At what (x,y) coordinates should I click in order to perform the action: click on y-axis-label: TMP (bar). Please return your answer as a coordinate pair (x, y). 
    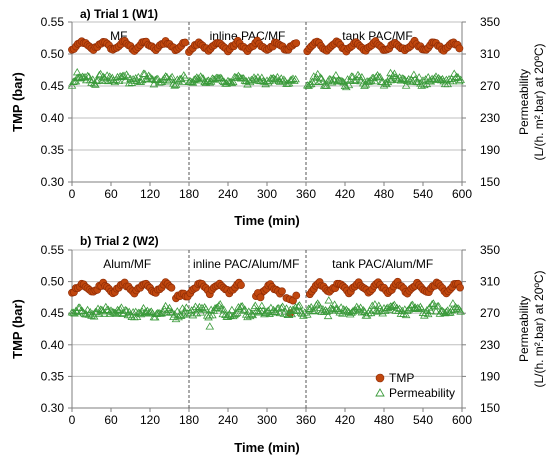
    Looking at the image, I should click on (17, 102).